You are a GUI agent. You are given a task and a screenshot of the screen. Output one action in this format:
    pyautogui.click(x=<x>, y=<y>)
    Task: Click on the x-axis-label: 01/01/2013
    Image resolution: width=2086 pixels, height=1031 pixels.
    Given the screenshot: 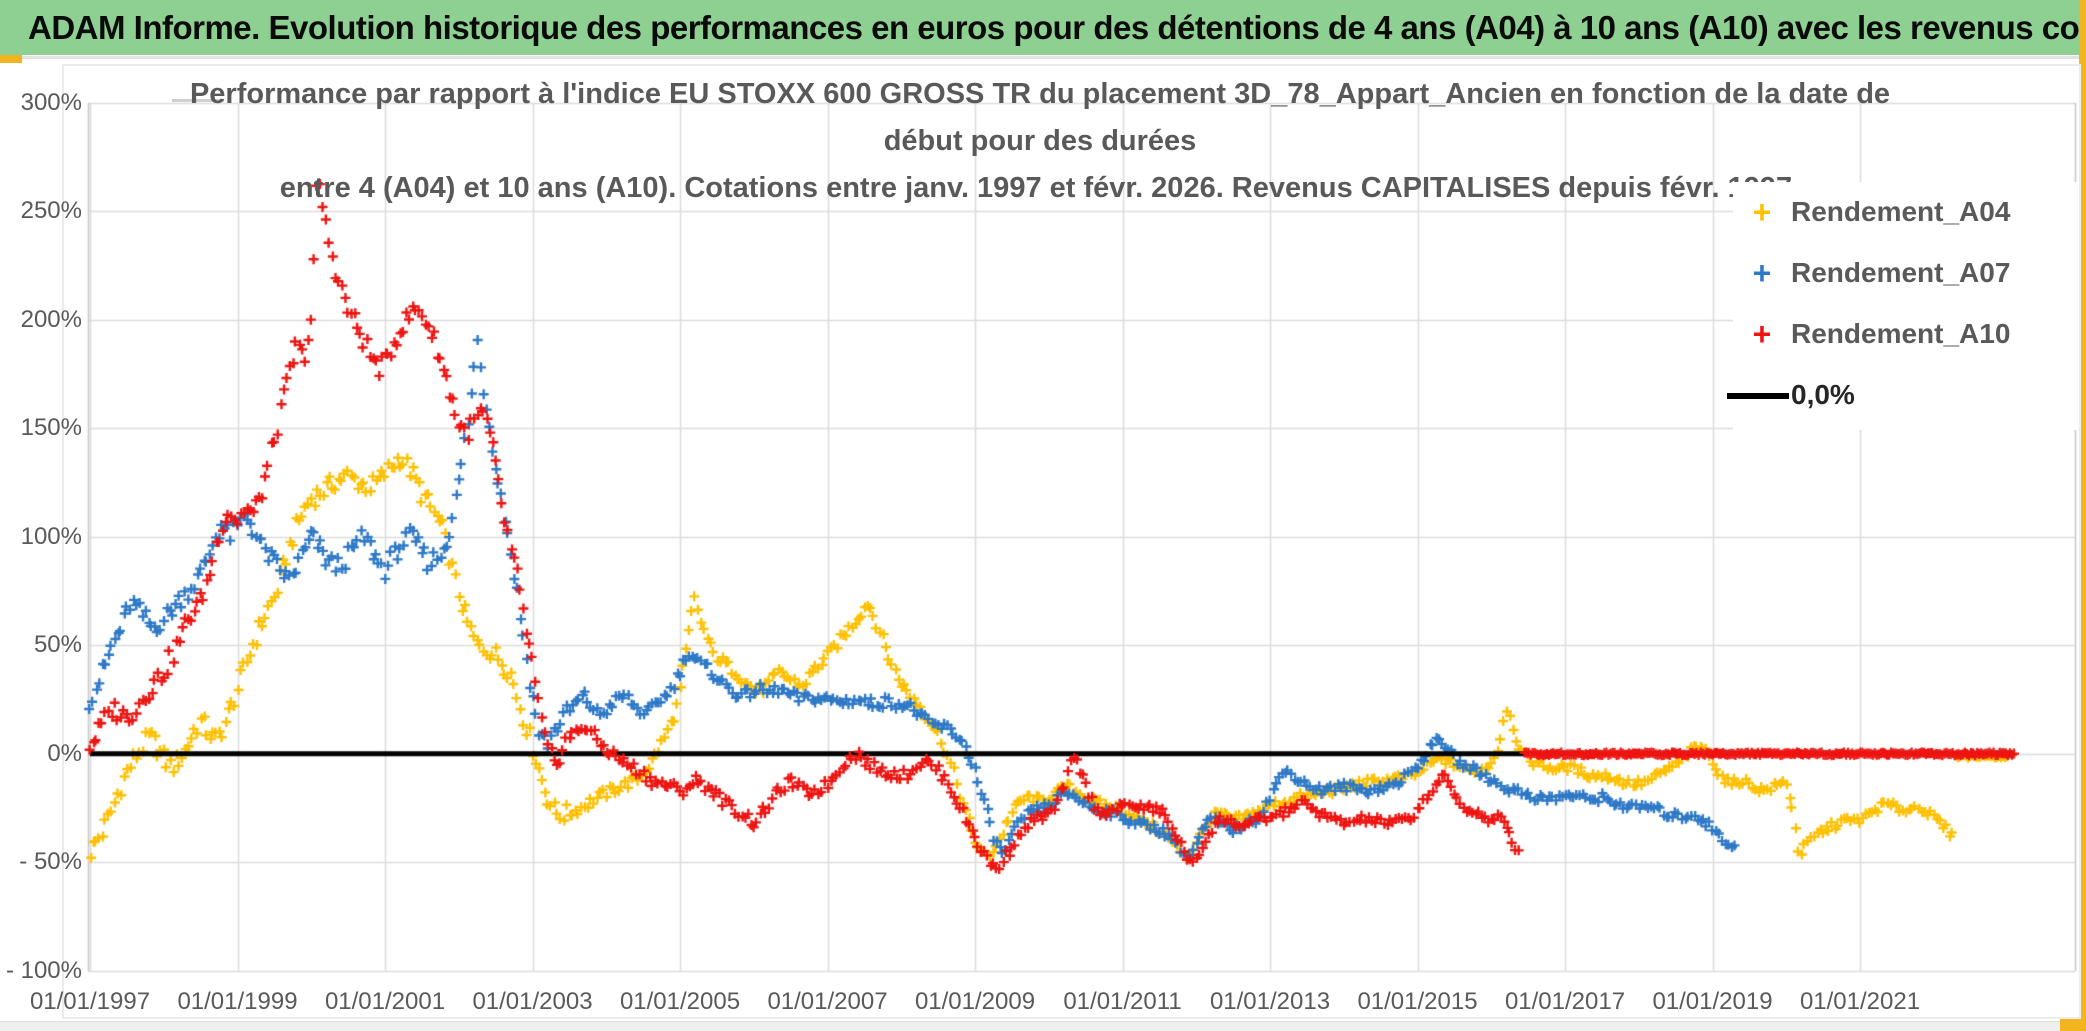 What is the action you would take?
    pyautogui.click(x=1270, y=1001)
    